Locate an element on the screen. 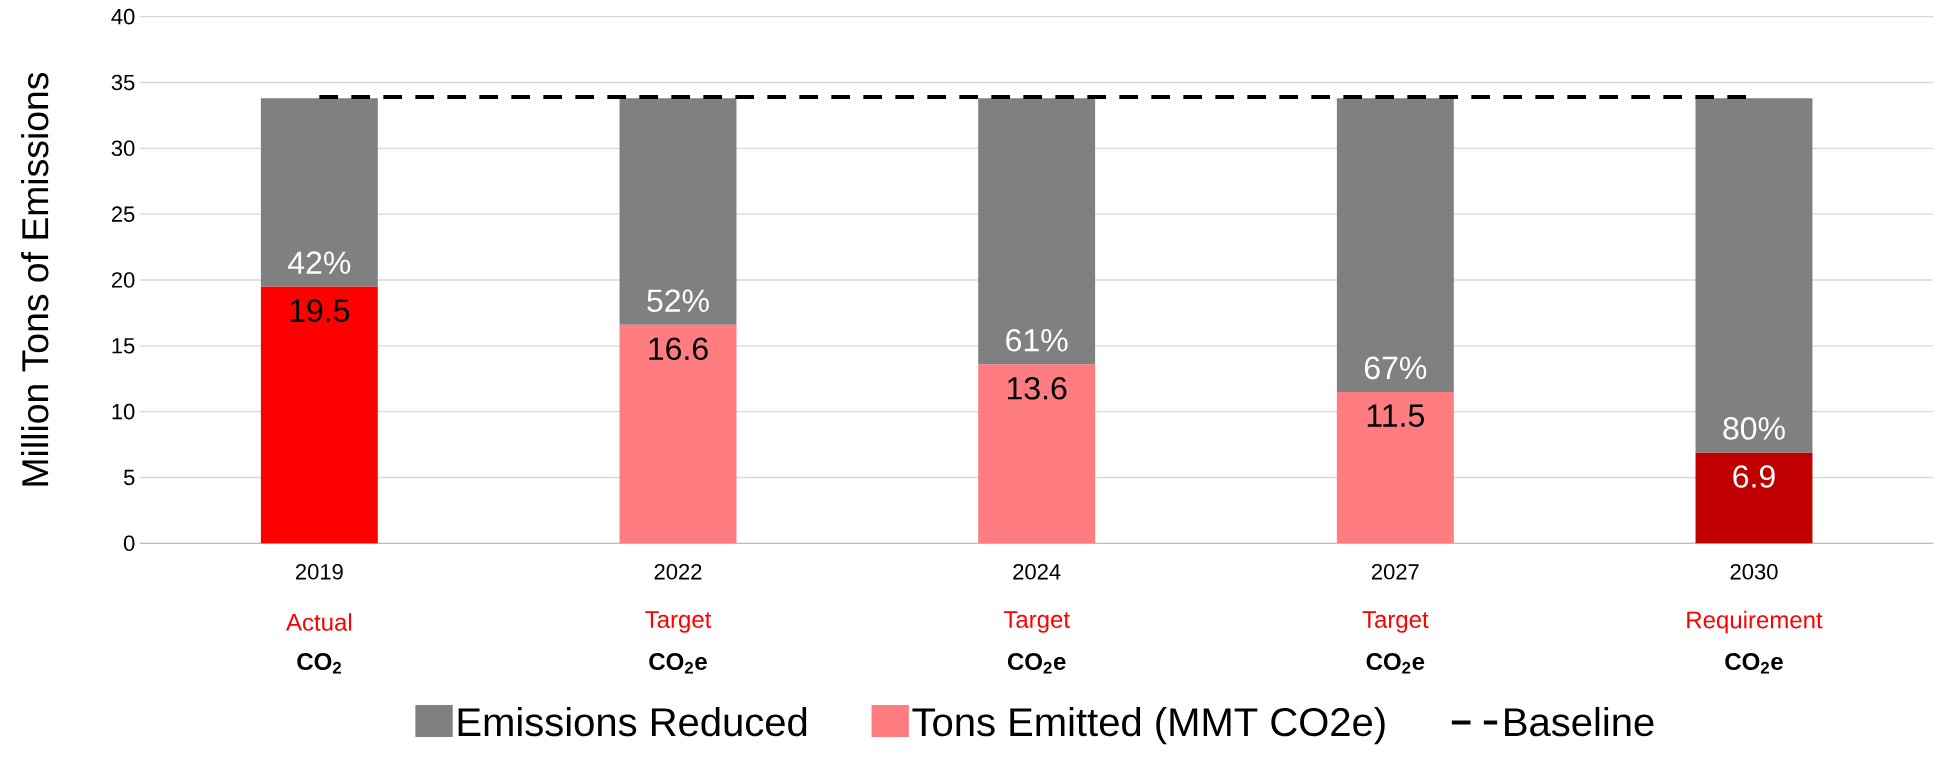 The height and width of the screenshot is (766, 1949). x-tick-label: 2022 is located at coordinates (678, 572).